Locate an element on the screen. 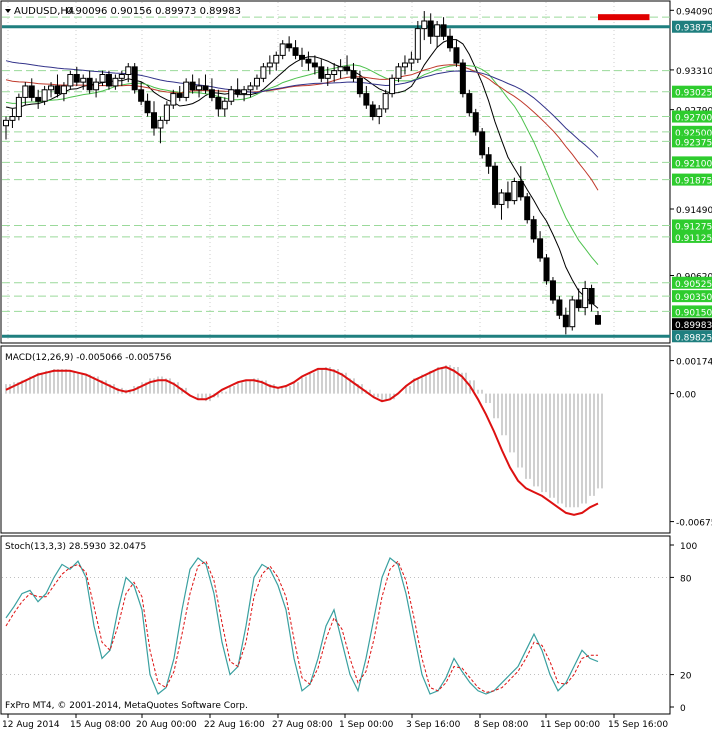 The height and width of the screenshot is (736, 712). ohlc-label: 0.90096 0.90156 0.89973 0.89983 is located at coordinates (153, 11).